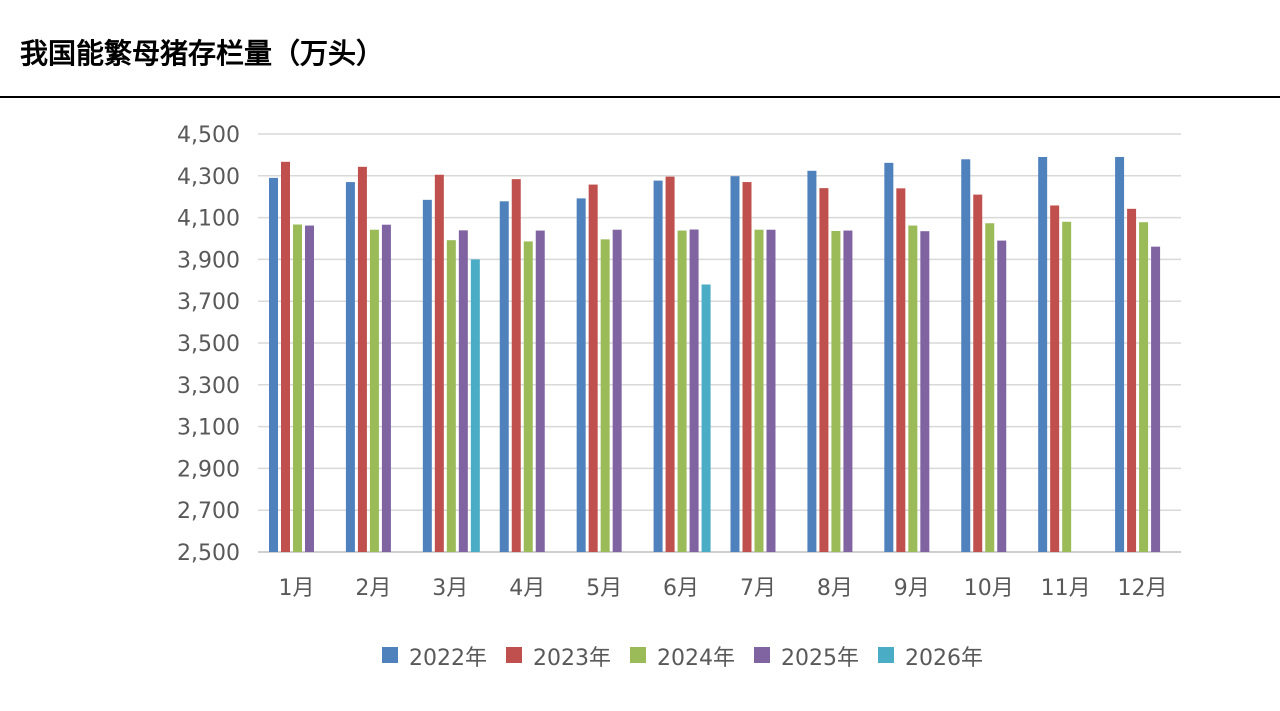 The width and height of the screenshot is (1280, 711). What do you see at coordinates (451, 396) in the screenshot?
I see `bar-2024年-3月` at bounding box center [451, 396].